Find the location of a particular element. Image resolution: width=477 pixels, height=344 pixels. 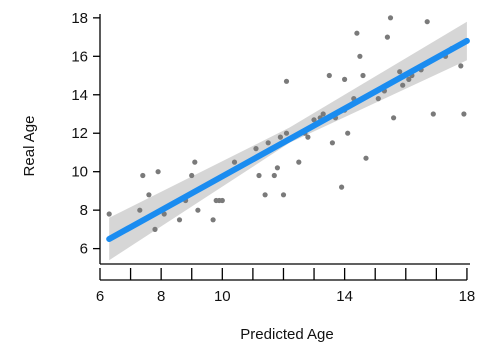

y-tick-label: 8 is located at coordinates (84, 210).